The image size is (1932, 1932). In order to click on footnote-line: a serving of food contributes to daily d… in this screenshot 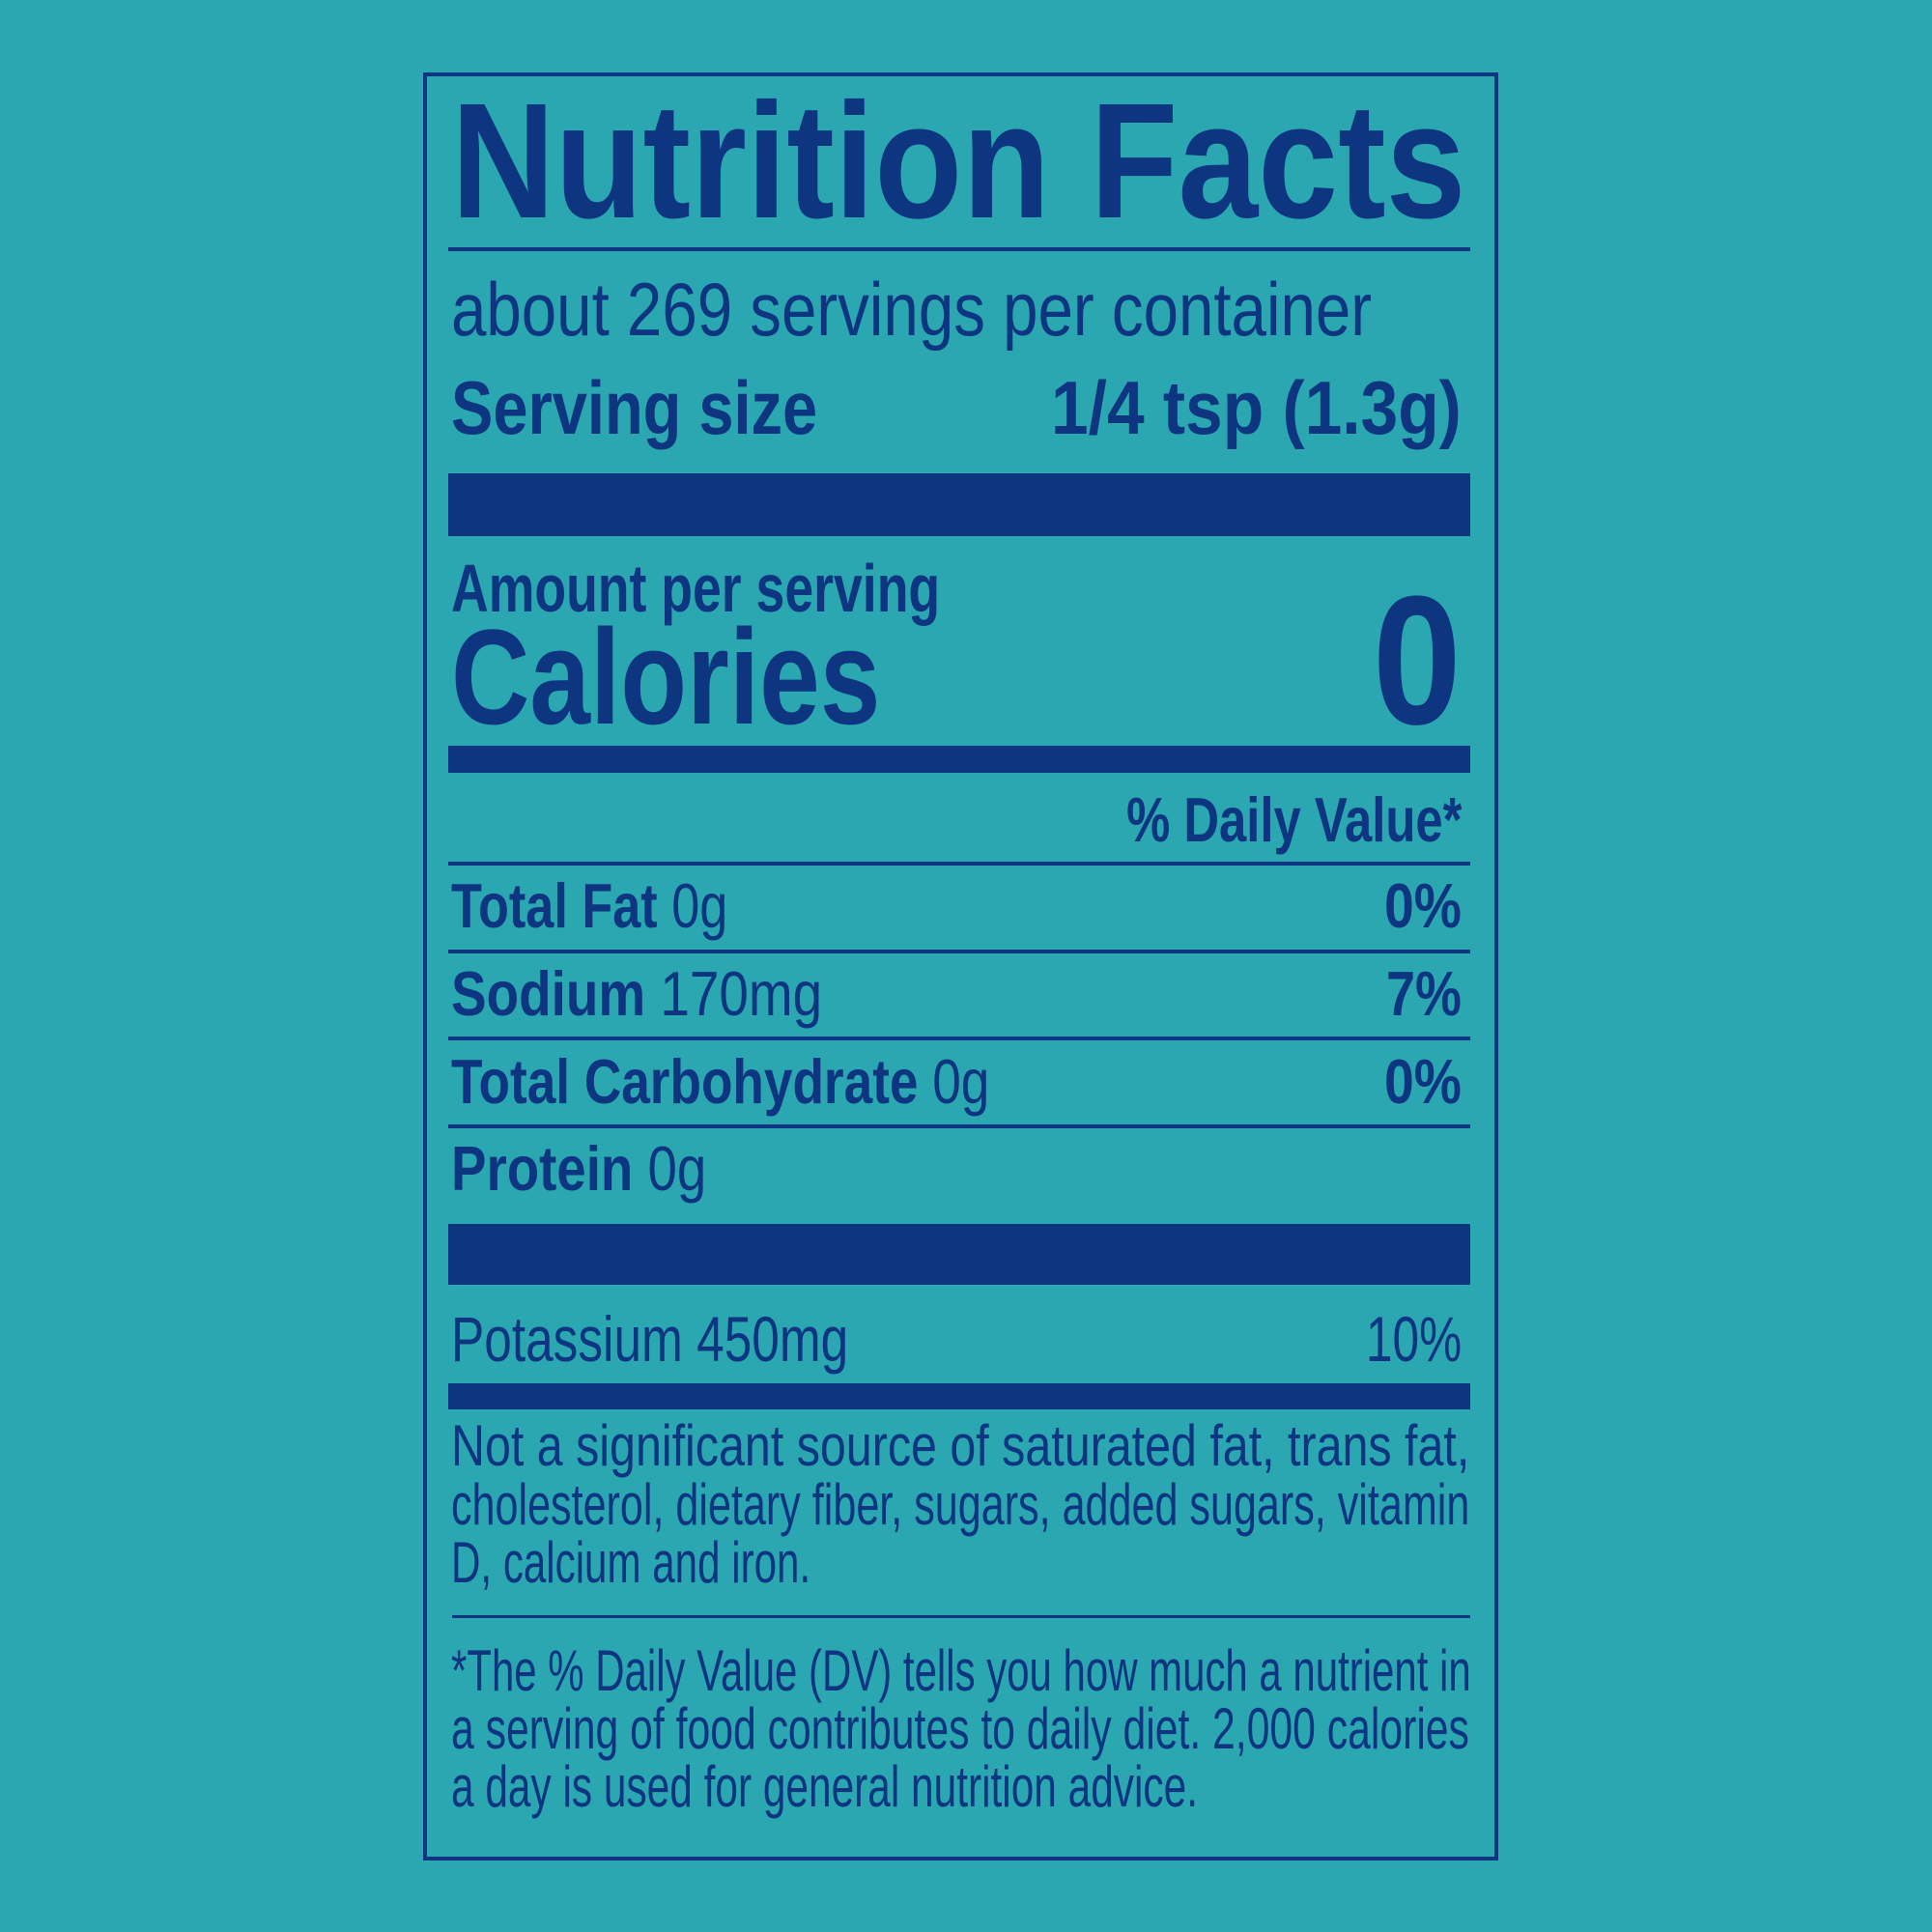, I will do `click(960, 1728)`.